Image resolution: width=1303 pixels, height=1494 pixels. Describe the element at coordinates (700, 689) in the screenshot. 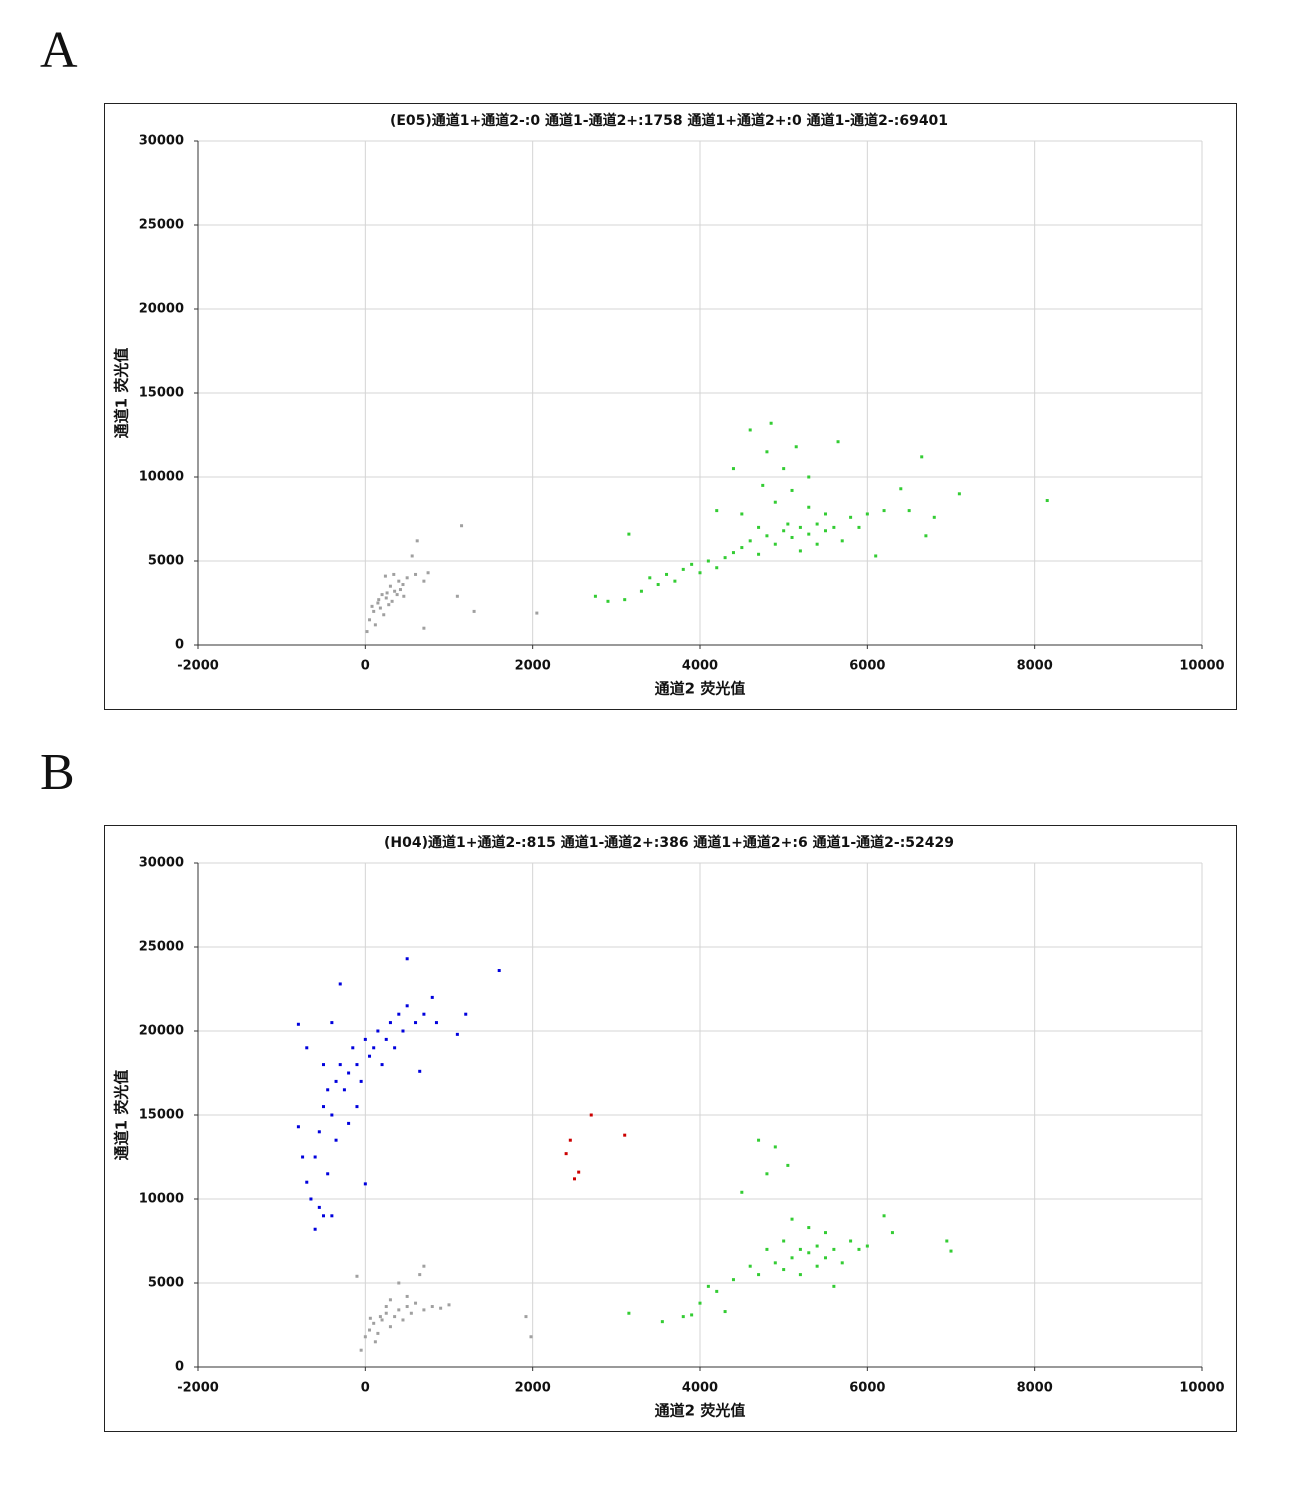

I see `x-axis-title: 通道2 荧光值` at that location.